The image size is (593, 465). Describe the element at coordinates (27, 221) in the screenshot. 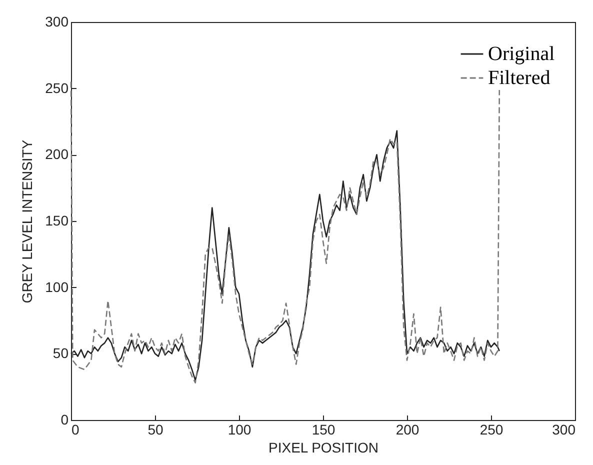

I see `y-axis-title: GREY LEVEL INTENSITY` at that location.